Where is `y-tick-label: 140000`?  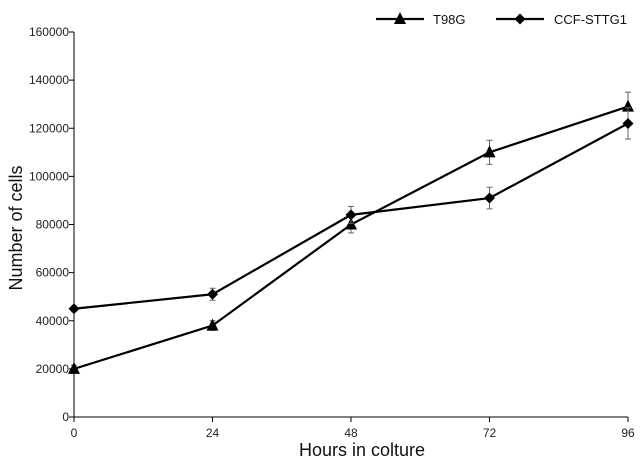
y-tick-label: 140000 is located at coordinates (49, 80).